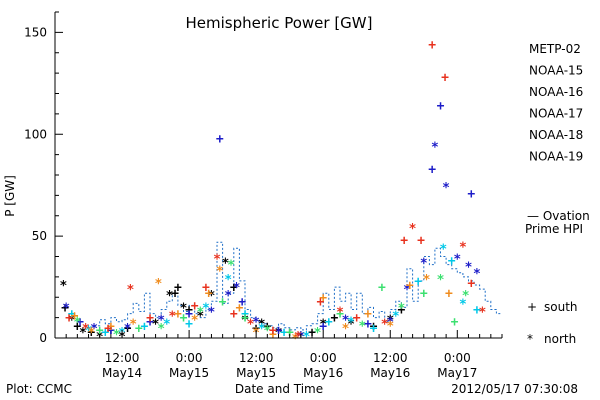 Image resolution: width=600 pixels, height=400 pixels. I want to click on y-tick-label: 0, so click(43, 338).